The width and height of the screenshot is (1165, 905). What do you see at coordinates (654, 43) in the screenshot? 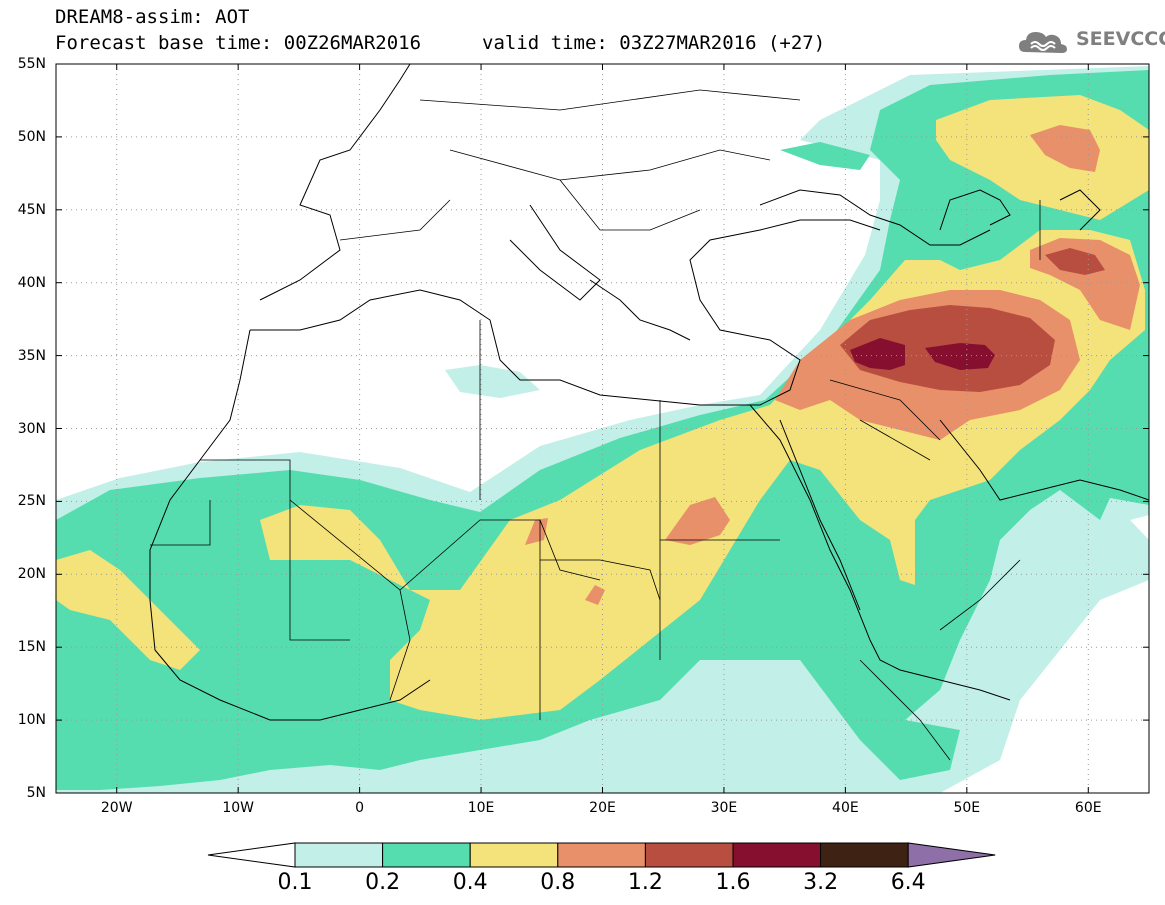
I see `valid-time-label: valid time: 03Z27MAR2016 (+27)` at bounding box center [654, 43].